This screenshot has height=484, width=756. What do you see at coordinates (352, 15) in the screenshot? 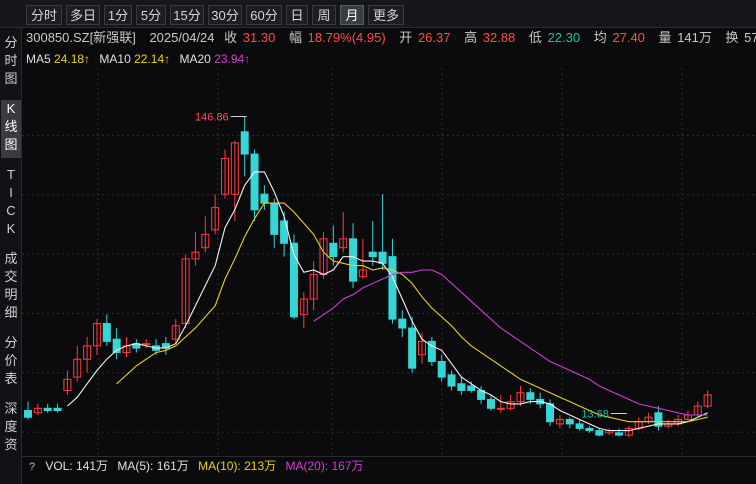
I see `period-button: 月` at bounding box center [352, 15].